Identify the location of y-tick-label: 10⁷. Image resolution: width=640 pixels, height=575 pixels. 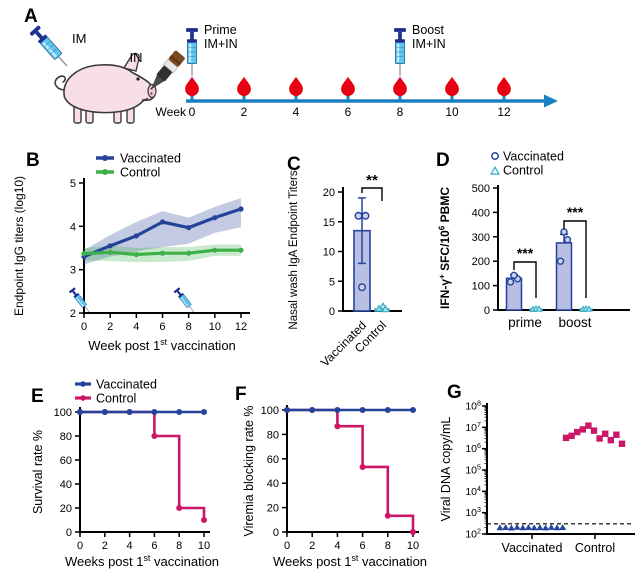
(473, 427).